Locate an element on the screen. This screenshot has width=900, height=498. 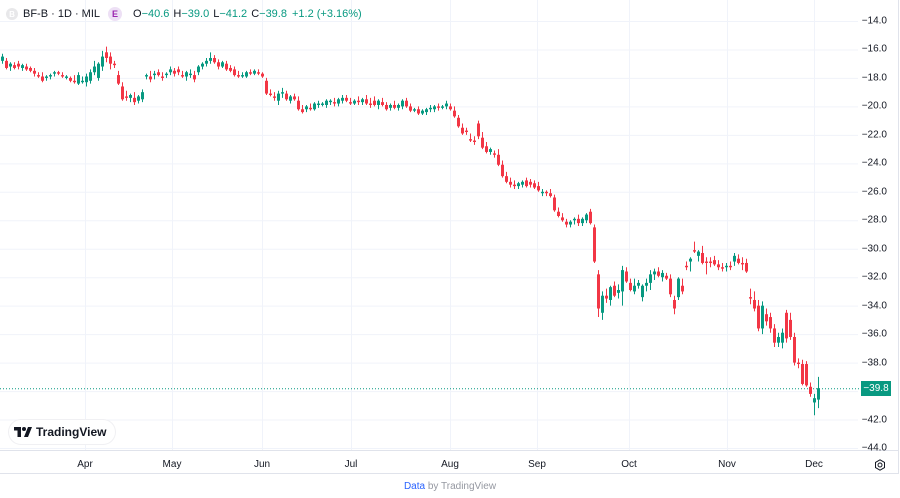
tradingview-logo: TradingView is located at coordinates (62, 432).